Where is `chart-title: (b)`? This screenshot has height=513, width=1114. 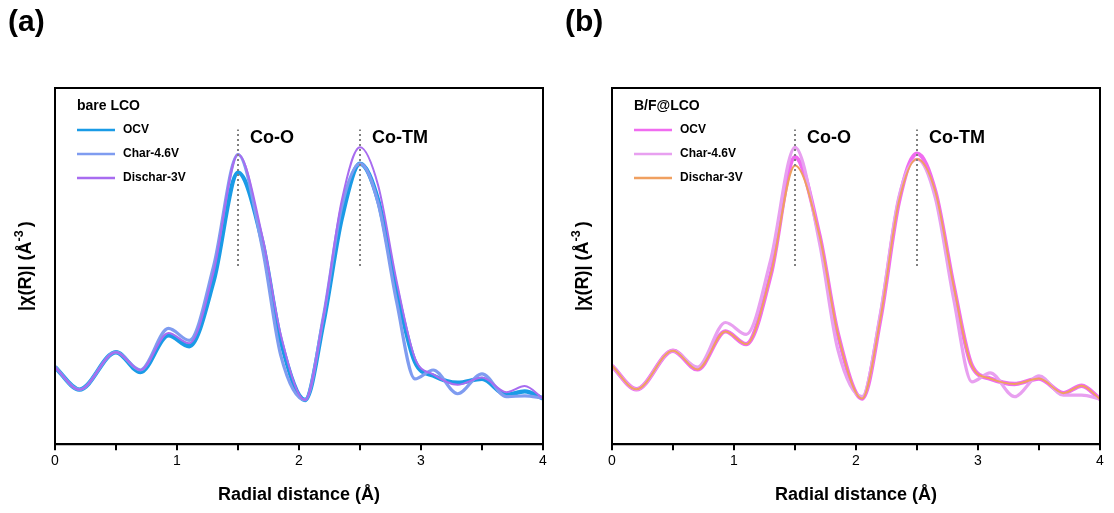 chart-title: (b) is located at coordinates (584, 21).